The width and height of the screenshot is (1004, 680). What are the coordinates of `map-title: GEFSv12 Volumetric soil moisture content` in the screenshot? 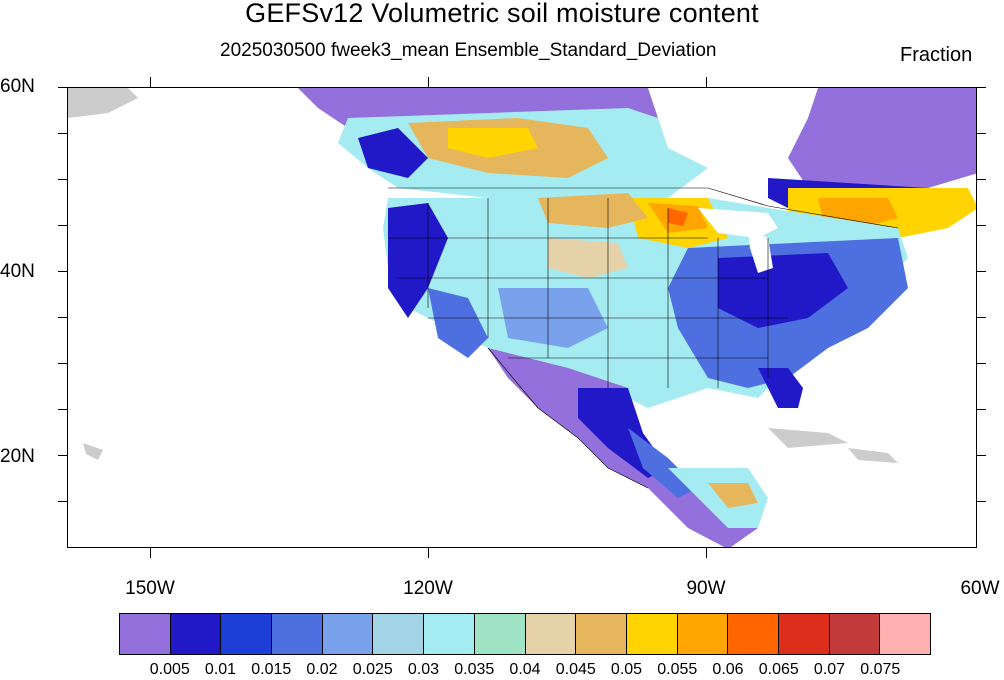 It's located at (502, 14).